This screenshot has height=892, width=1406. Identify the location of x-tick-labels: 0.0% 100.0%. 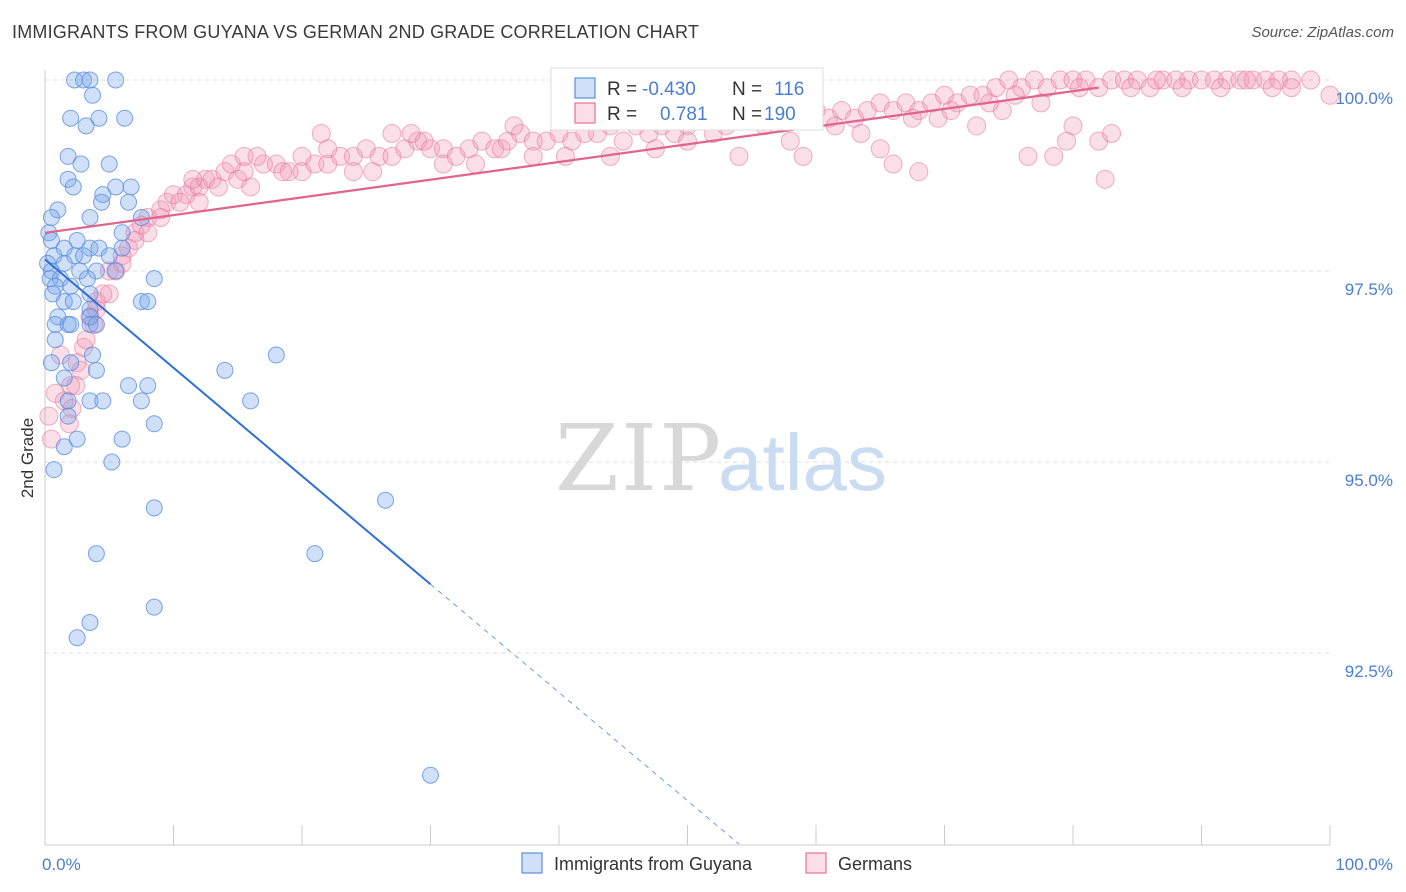
(717, 864).